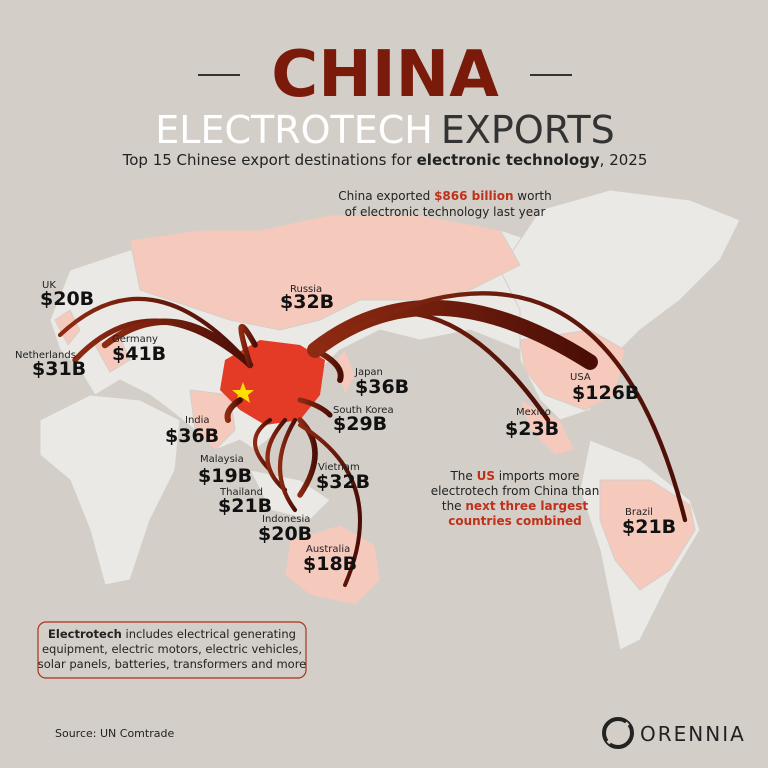  I want to click on logo-mark, so click(618, 733).